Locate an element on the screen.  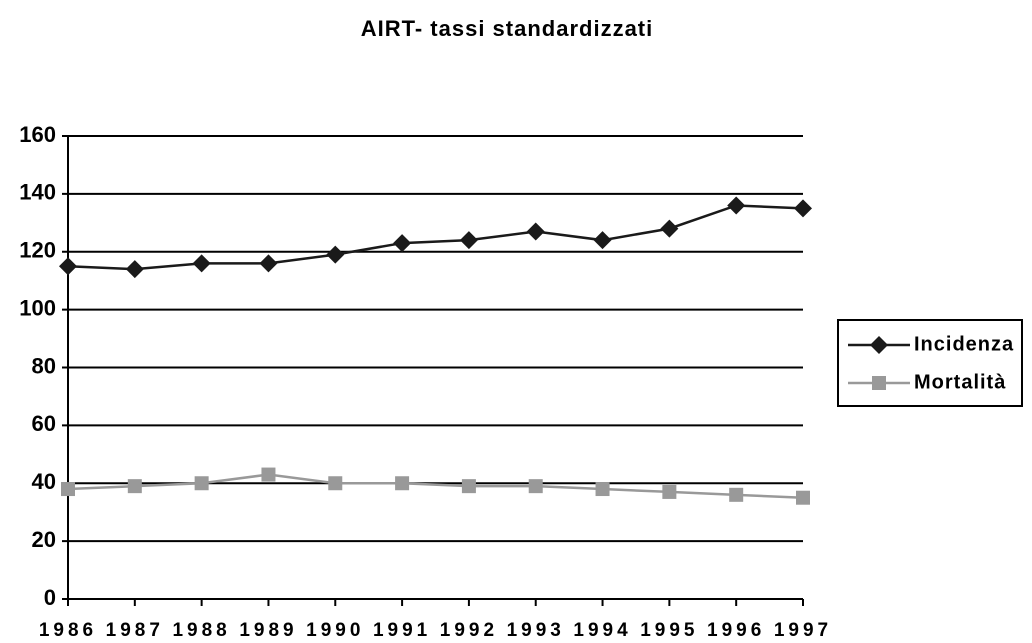
legend-label: Incidenza is located at coordinates (964, 344).